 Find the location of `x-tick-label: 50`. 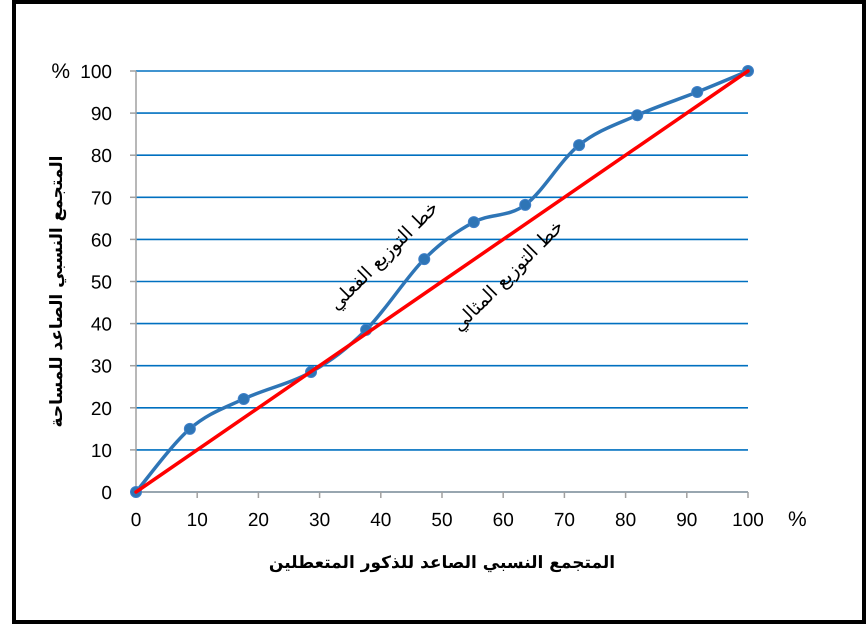

x-tick-label: 50 is located at coordinates (442, 520).